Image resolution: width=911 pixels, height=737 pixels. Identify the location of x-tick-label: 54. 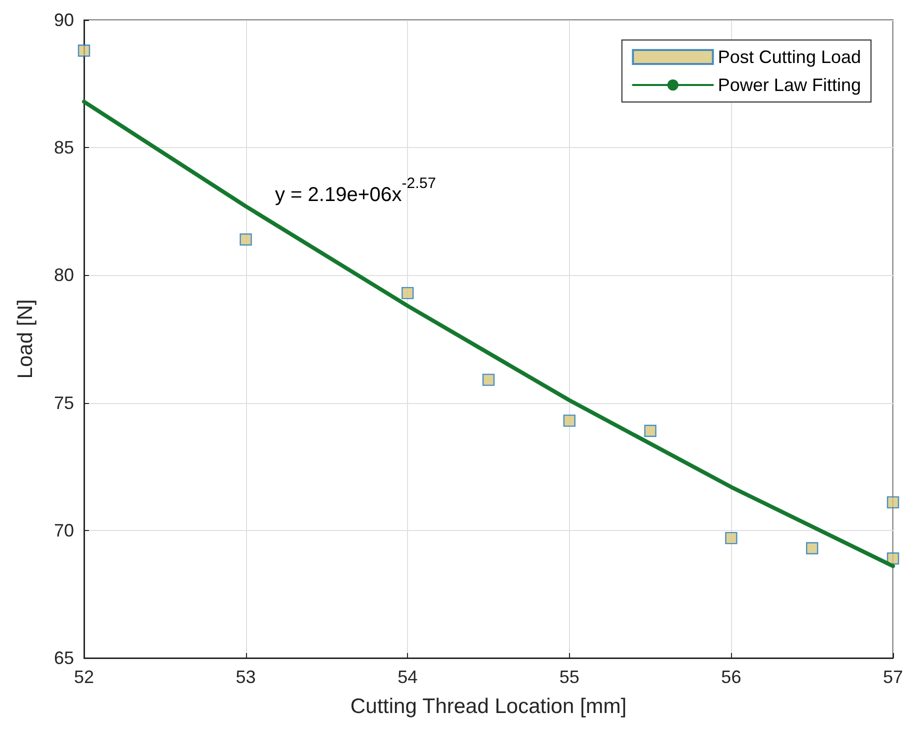
(408, 677).